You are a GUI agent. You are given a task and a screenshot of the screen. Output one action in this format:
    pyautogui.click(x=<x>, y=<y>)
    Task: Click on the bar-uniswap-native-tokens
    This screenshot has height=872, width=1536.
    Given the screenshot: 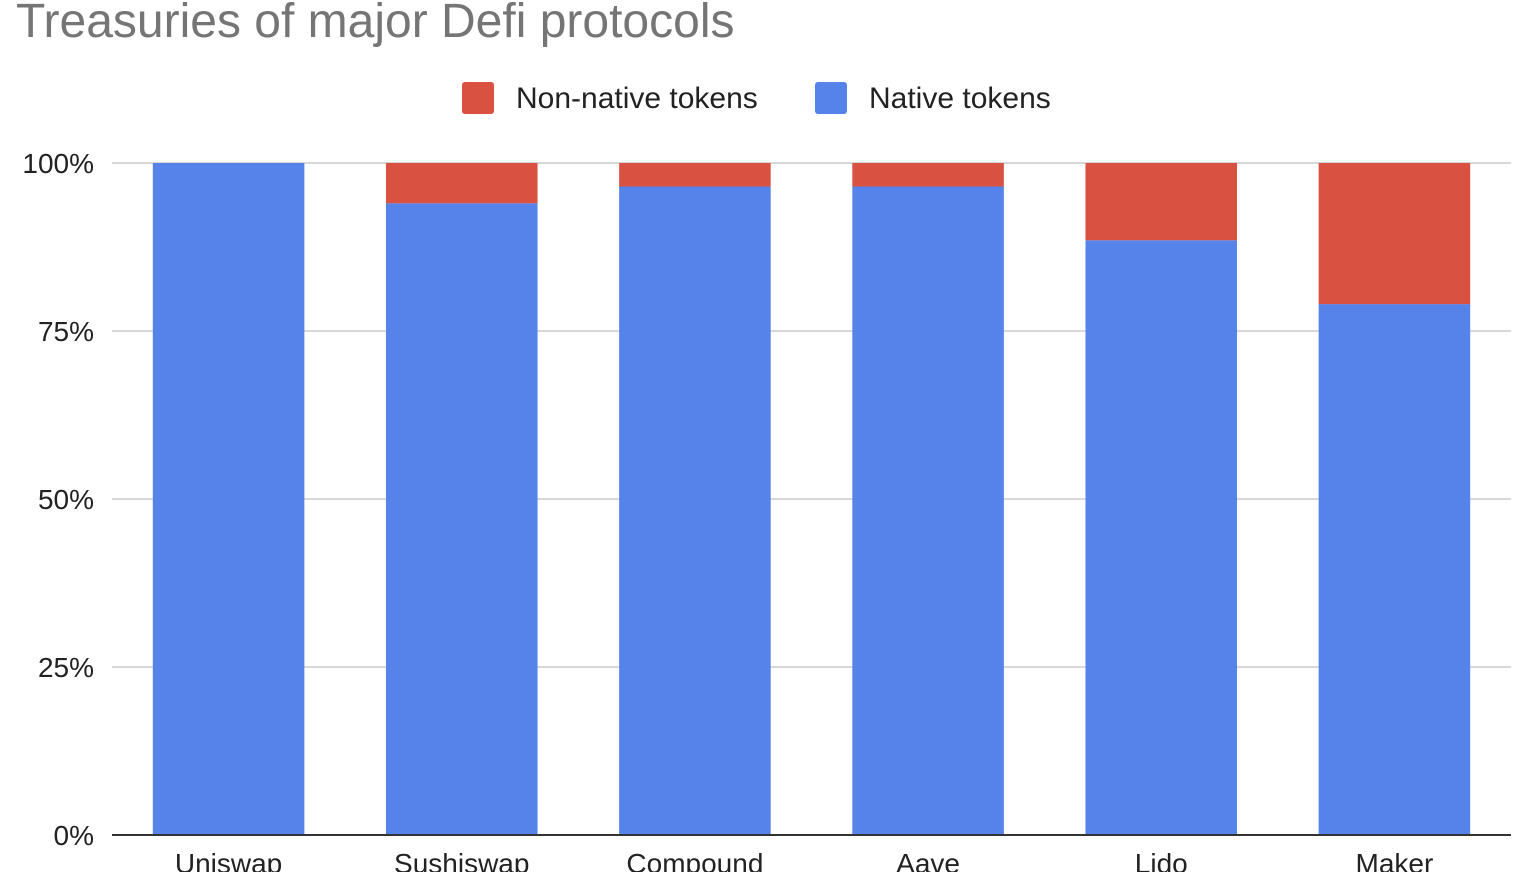 What is the action you would take?
    pyautogui.click(x=228, y=499)
    